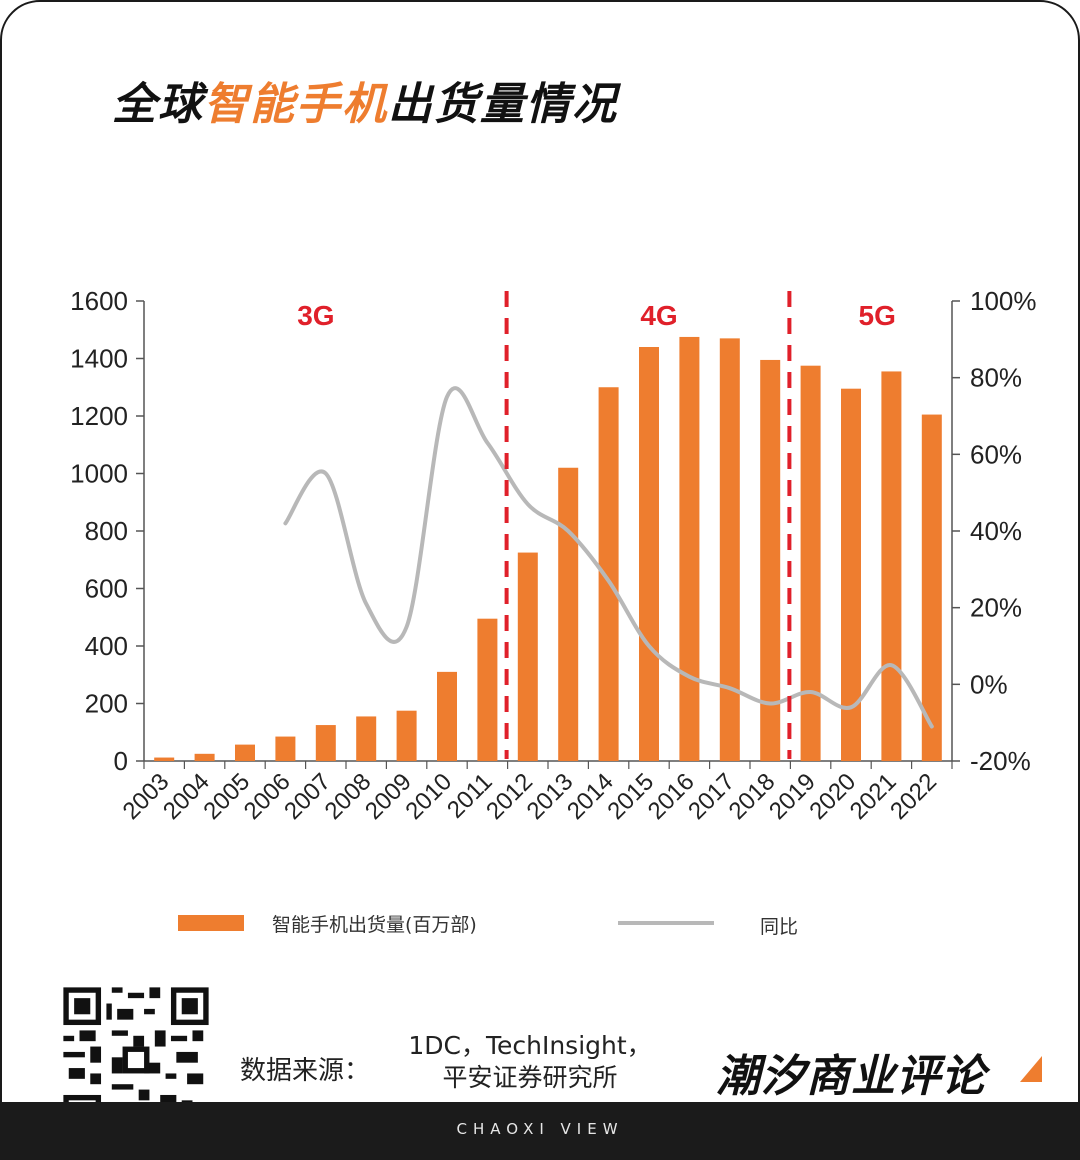 This screenshot has height=1160, width=1080. I want to click on y-right-tick-label: 40%, so click(996, 531).